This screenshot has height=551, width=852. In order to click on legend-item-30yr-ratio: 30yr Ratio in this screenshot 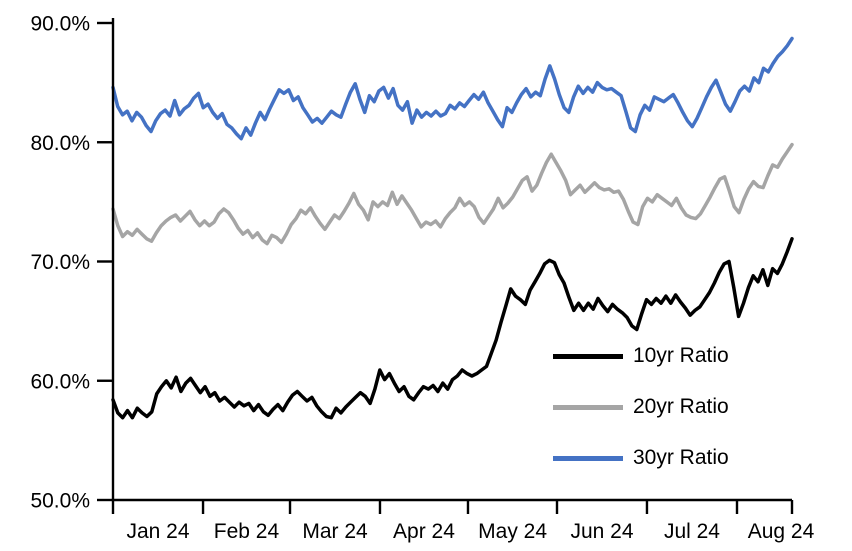, I will do `click(641, 458)`.